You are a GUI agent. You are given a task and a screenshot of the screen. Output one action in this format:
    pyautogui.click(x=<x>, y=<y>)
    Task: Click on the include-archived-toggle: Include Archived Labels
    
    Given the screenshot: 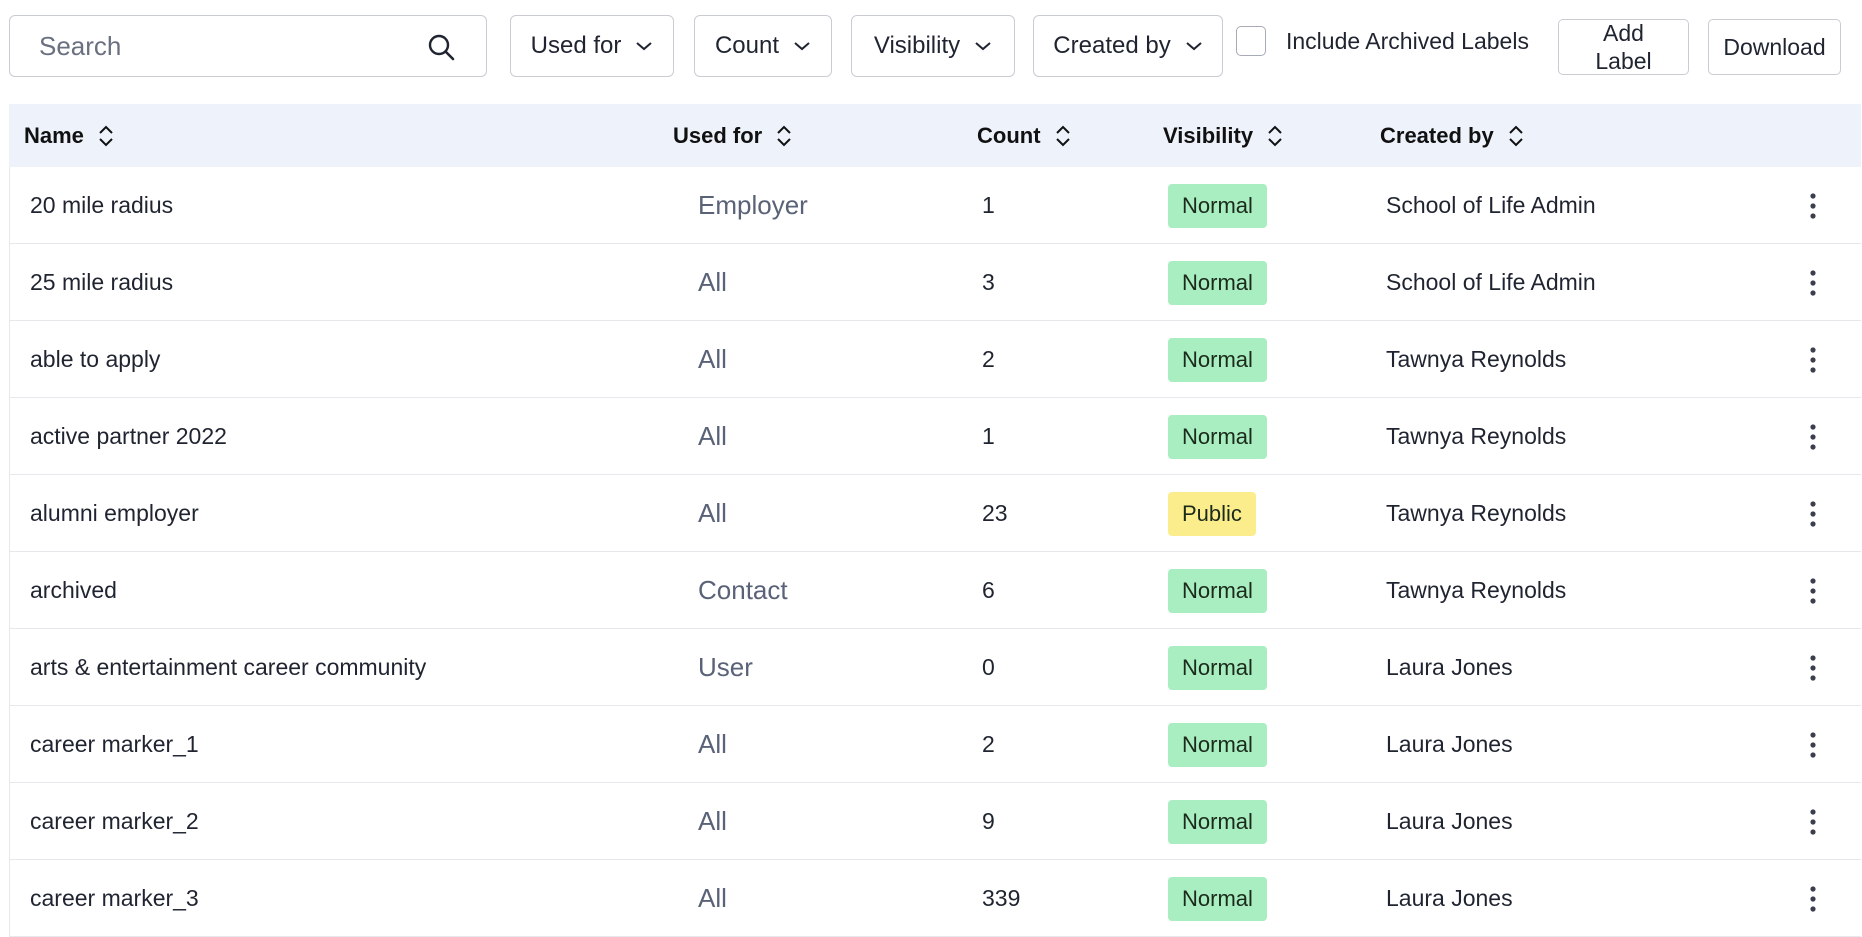 What is the action you would take?
    pyautogui.click(x=1382, y=41)
    